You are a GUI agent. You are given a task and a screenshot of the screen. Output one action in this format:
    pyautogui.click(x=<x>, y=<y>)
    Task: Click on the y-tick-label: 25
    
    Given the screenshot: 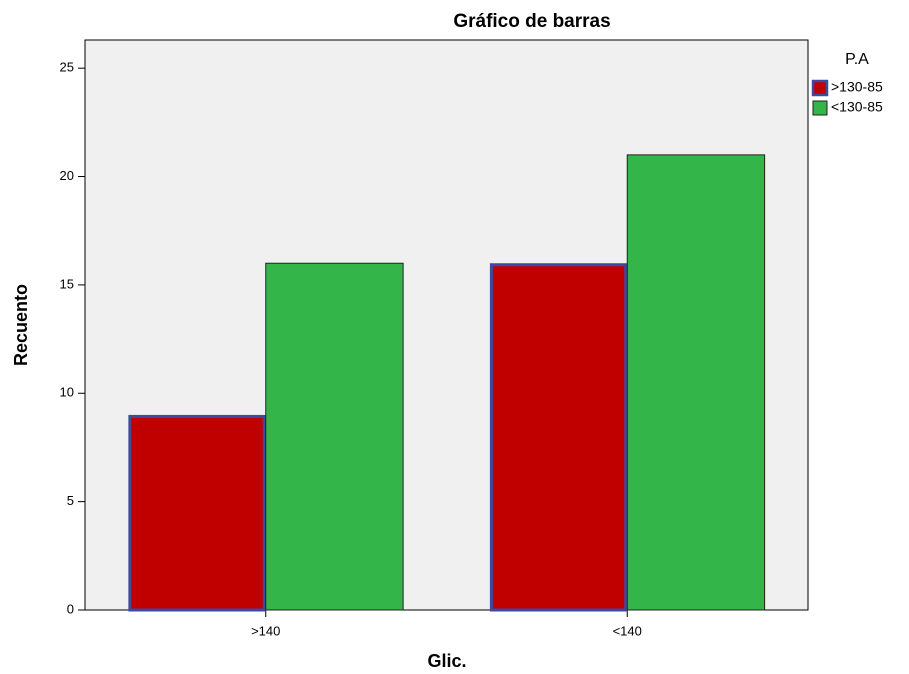 What is the action you would take?
    pyautogui.click(x=67, y=67)
    